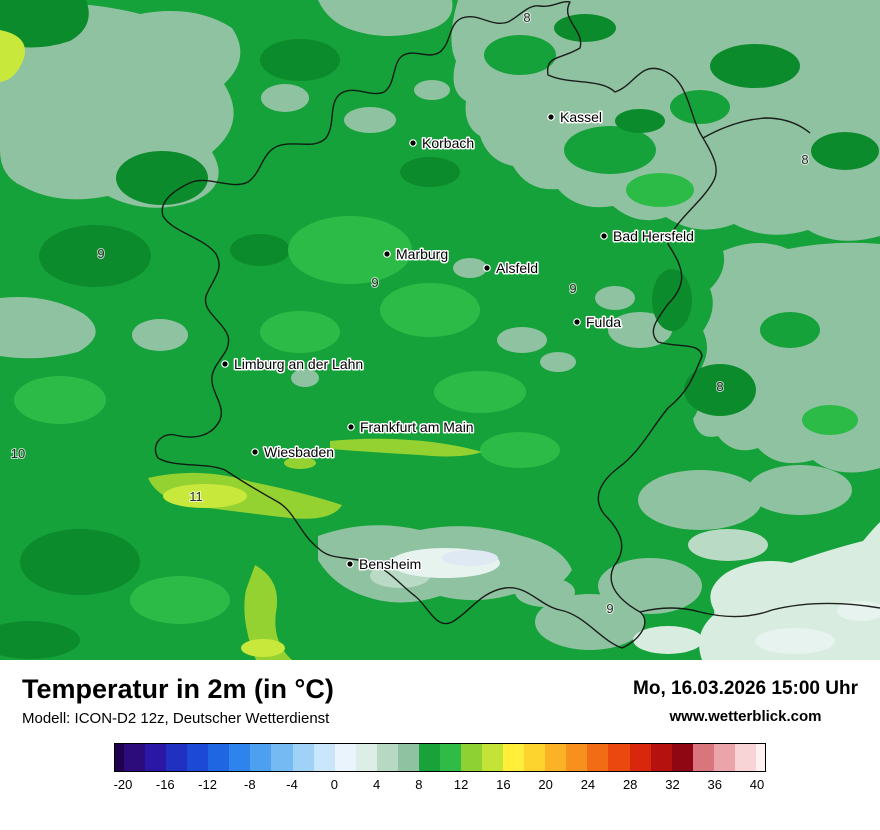 This screenshot has height=830, width=880. Describe the element at coordinates (293, 364) in the screenshot. I see `city-marker-limburg-an-der-lahn: Limburg an der Lahn` at that location.